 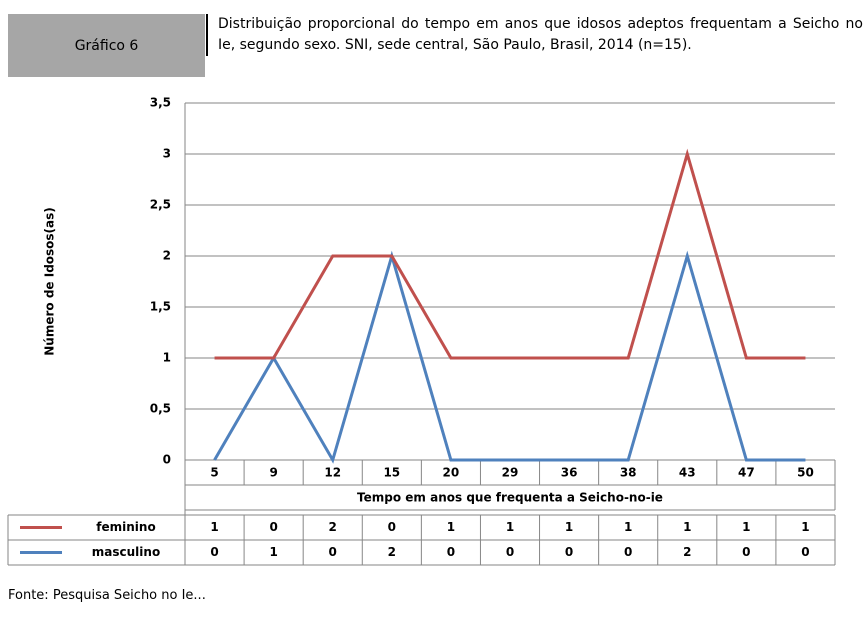 What do you see at coordinates (167, 256) in the screenshot?
I see `y-tick-label: 2` at bounding box center [167, 256].